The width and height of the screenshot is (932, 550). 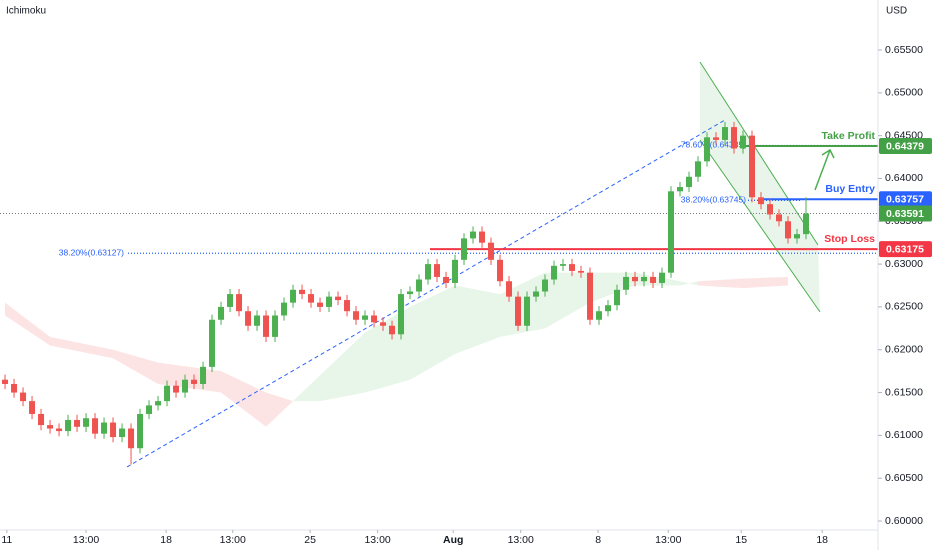 I want to click on level-name: Take Profit, so click(x=849, y=136).